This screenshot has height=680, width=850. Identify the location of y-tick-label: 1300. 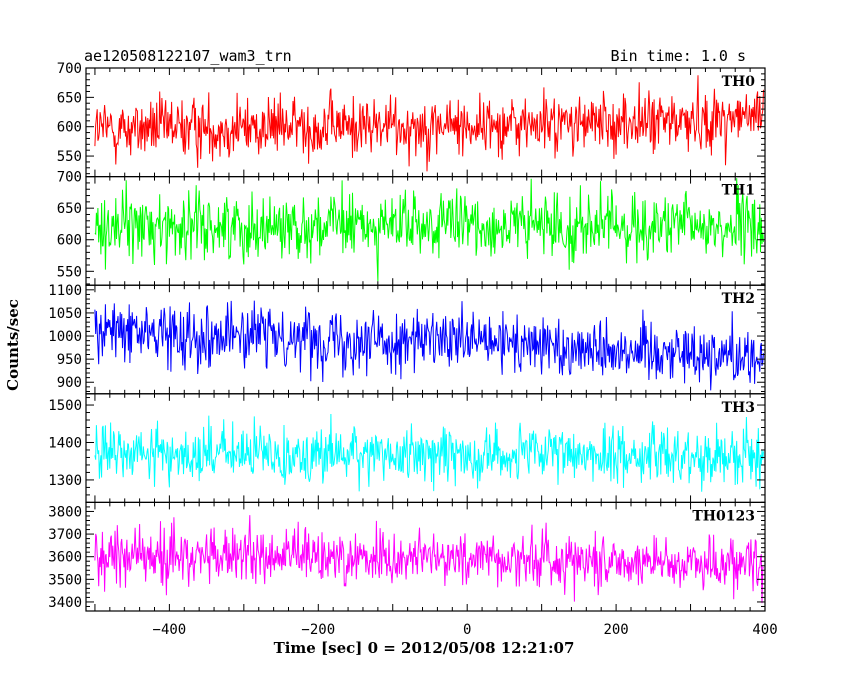
(65, 481).